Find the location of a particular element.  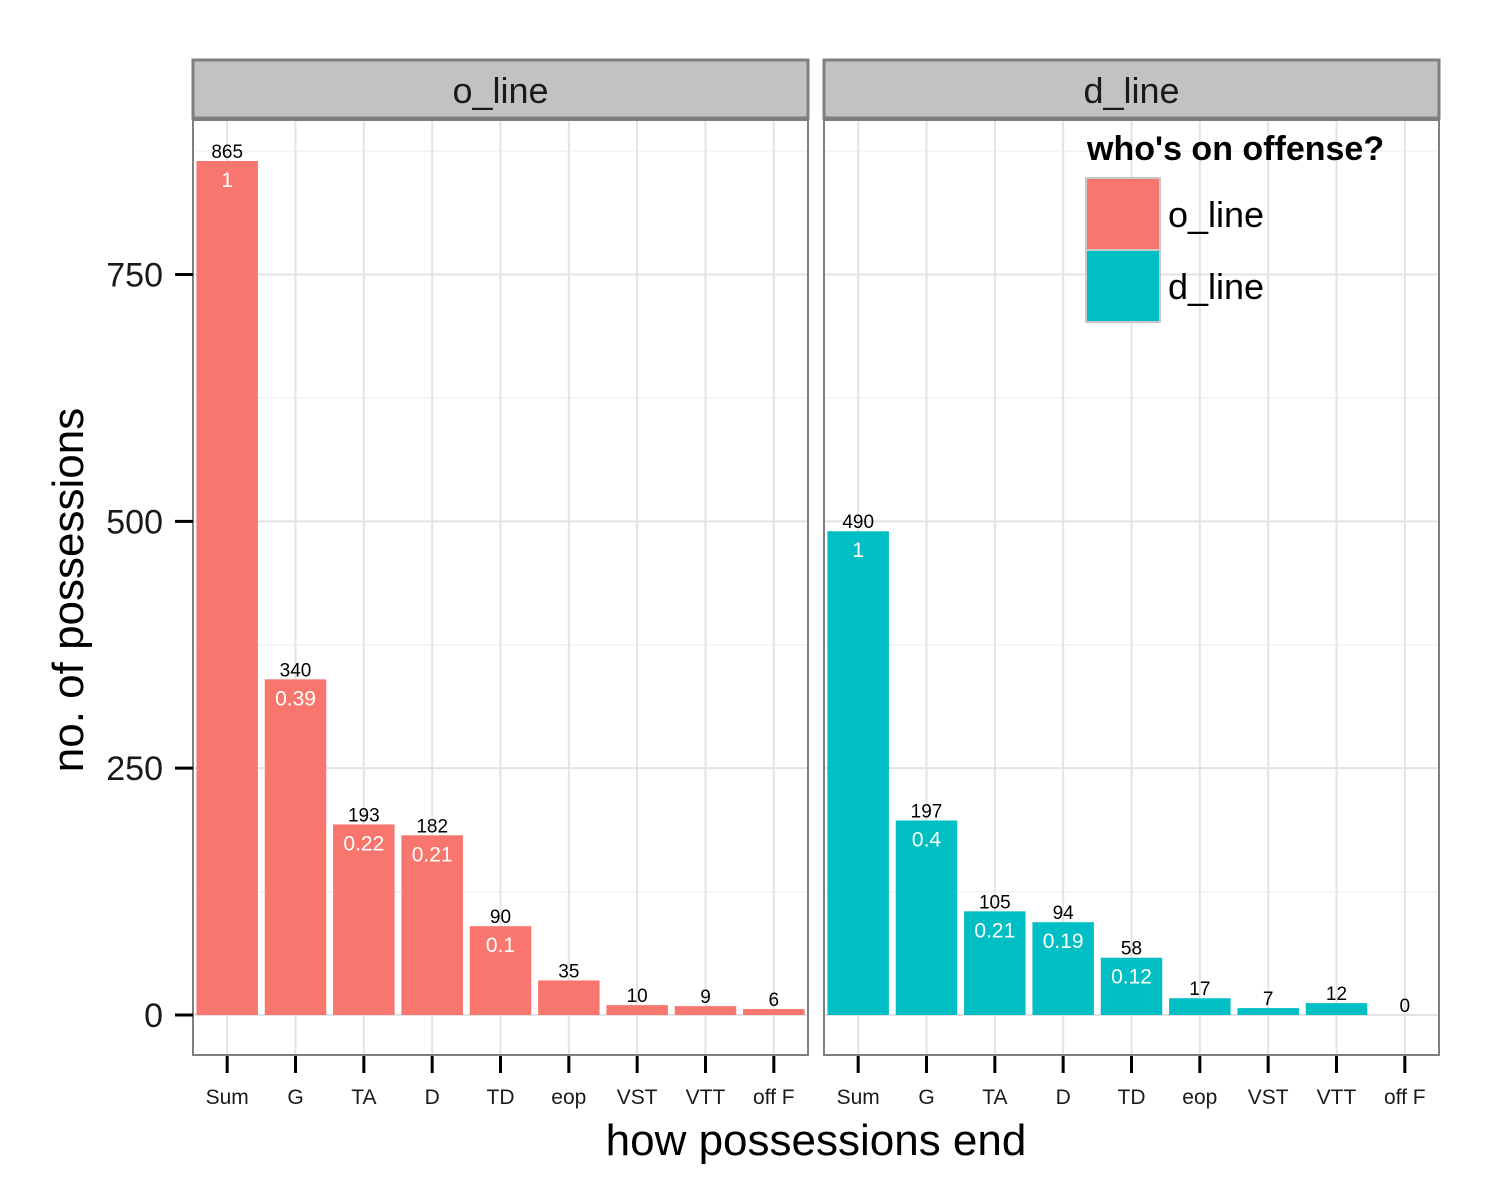

bar-d_line-TA is located at coordinates (995, 963).